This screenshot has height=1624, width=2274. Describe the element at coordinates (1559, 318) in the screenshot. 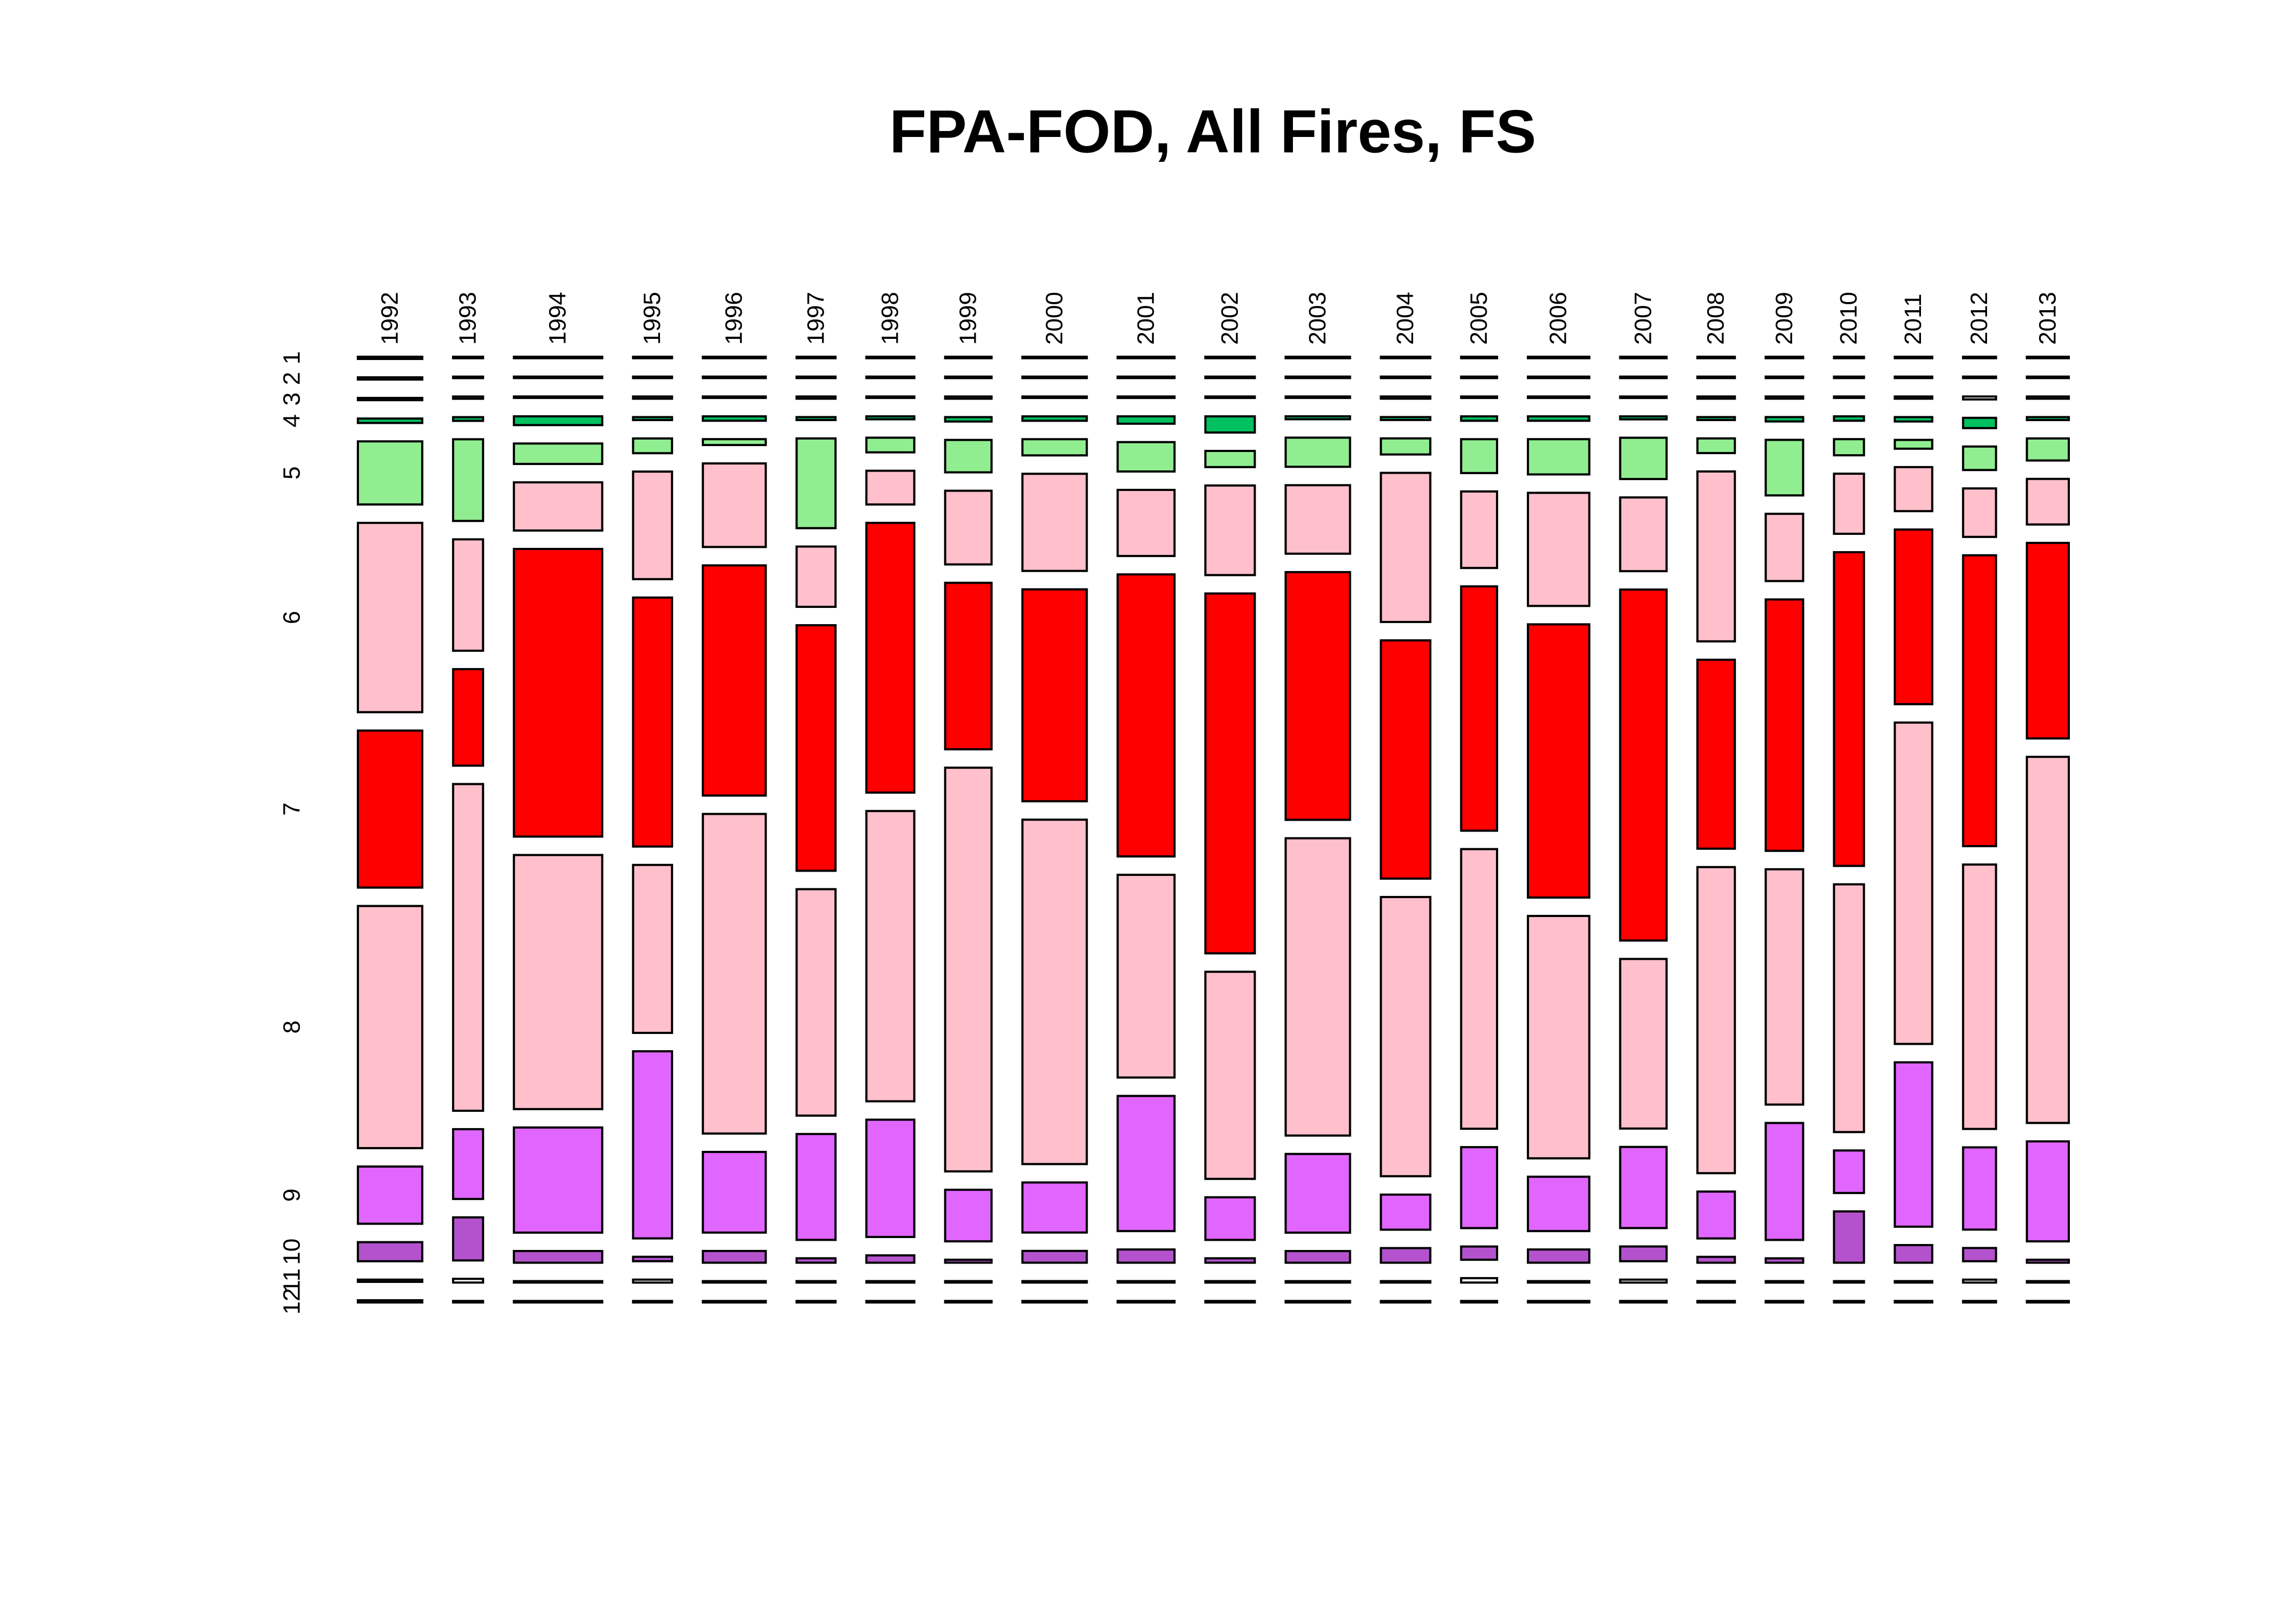

I see `column-label: 2006` at that location.